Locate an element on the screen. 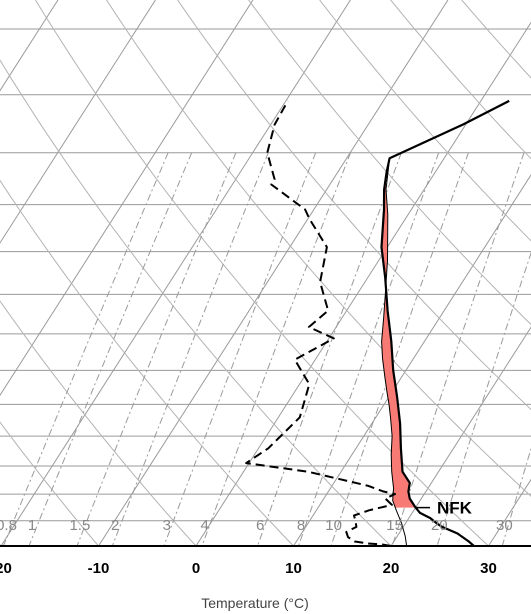 The image size is (531, 614). mixing-ratio-label: 10 is located at coordinates (333, 525).